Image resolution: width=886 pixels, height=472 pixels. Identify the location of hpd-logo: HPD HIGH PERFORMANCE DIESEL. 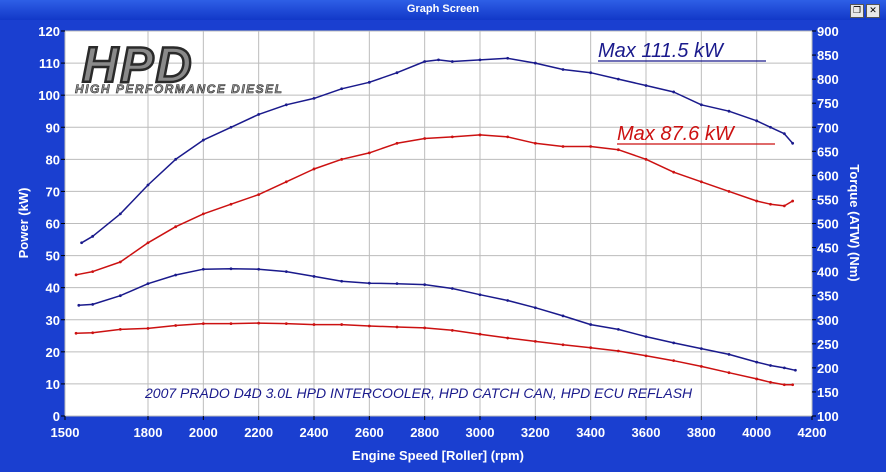
(179, 66).